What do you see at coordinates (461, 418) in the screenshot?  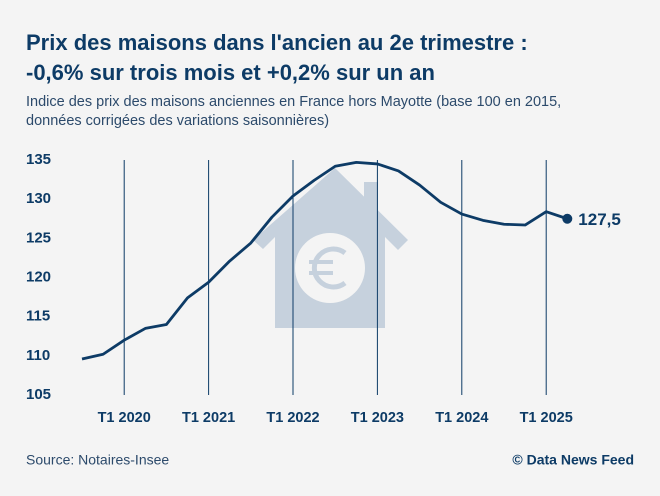 I see `x-tick-label: T1 2024` at bounding box center [461, 418].